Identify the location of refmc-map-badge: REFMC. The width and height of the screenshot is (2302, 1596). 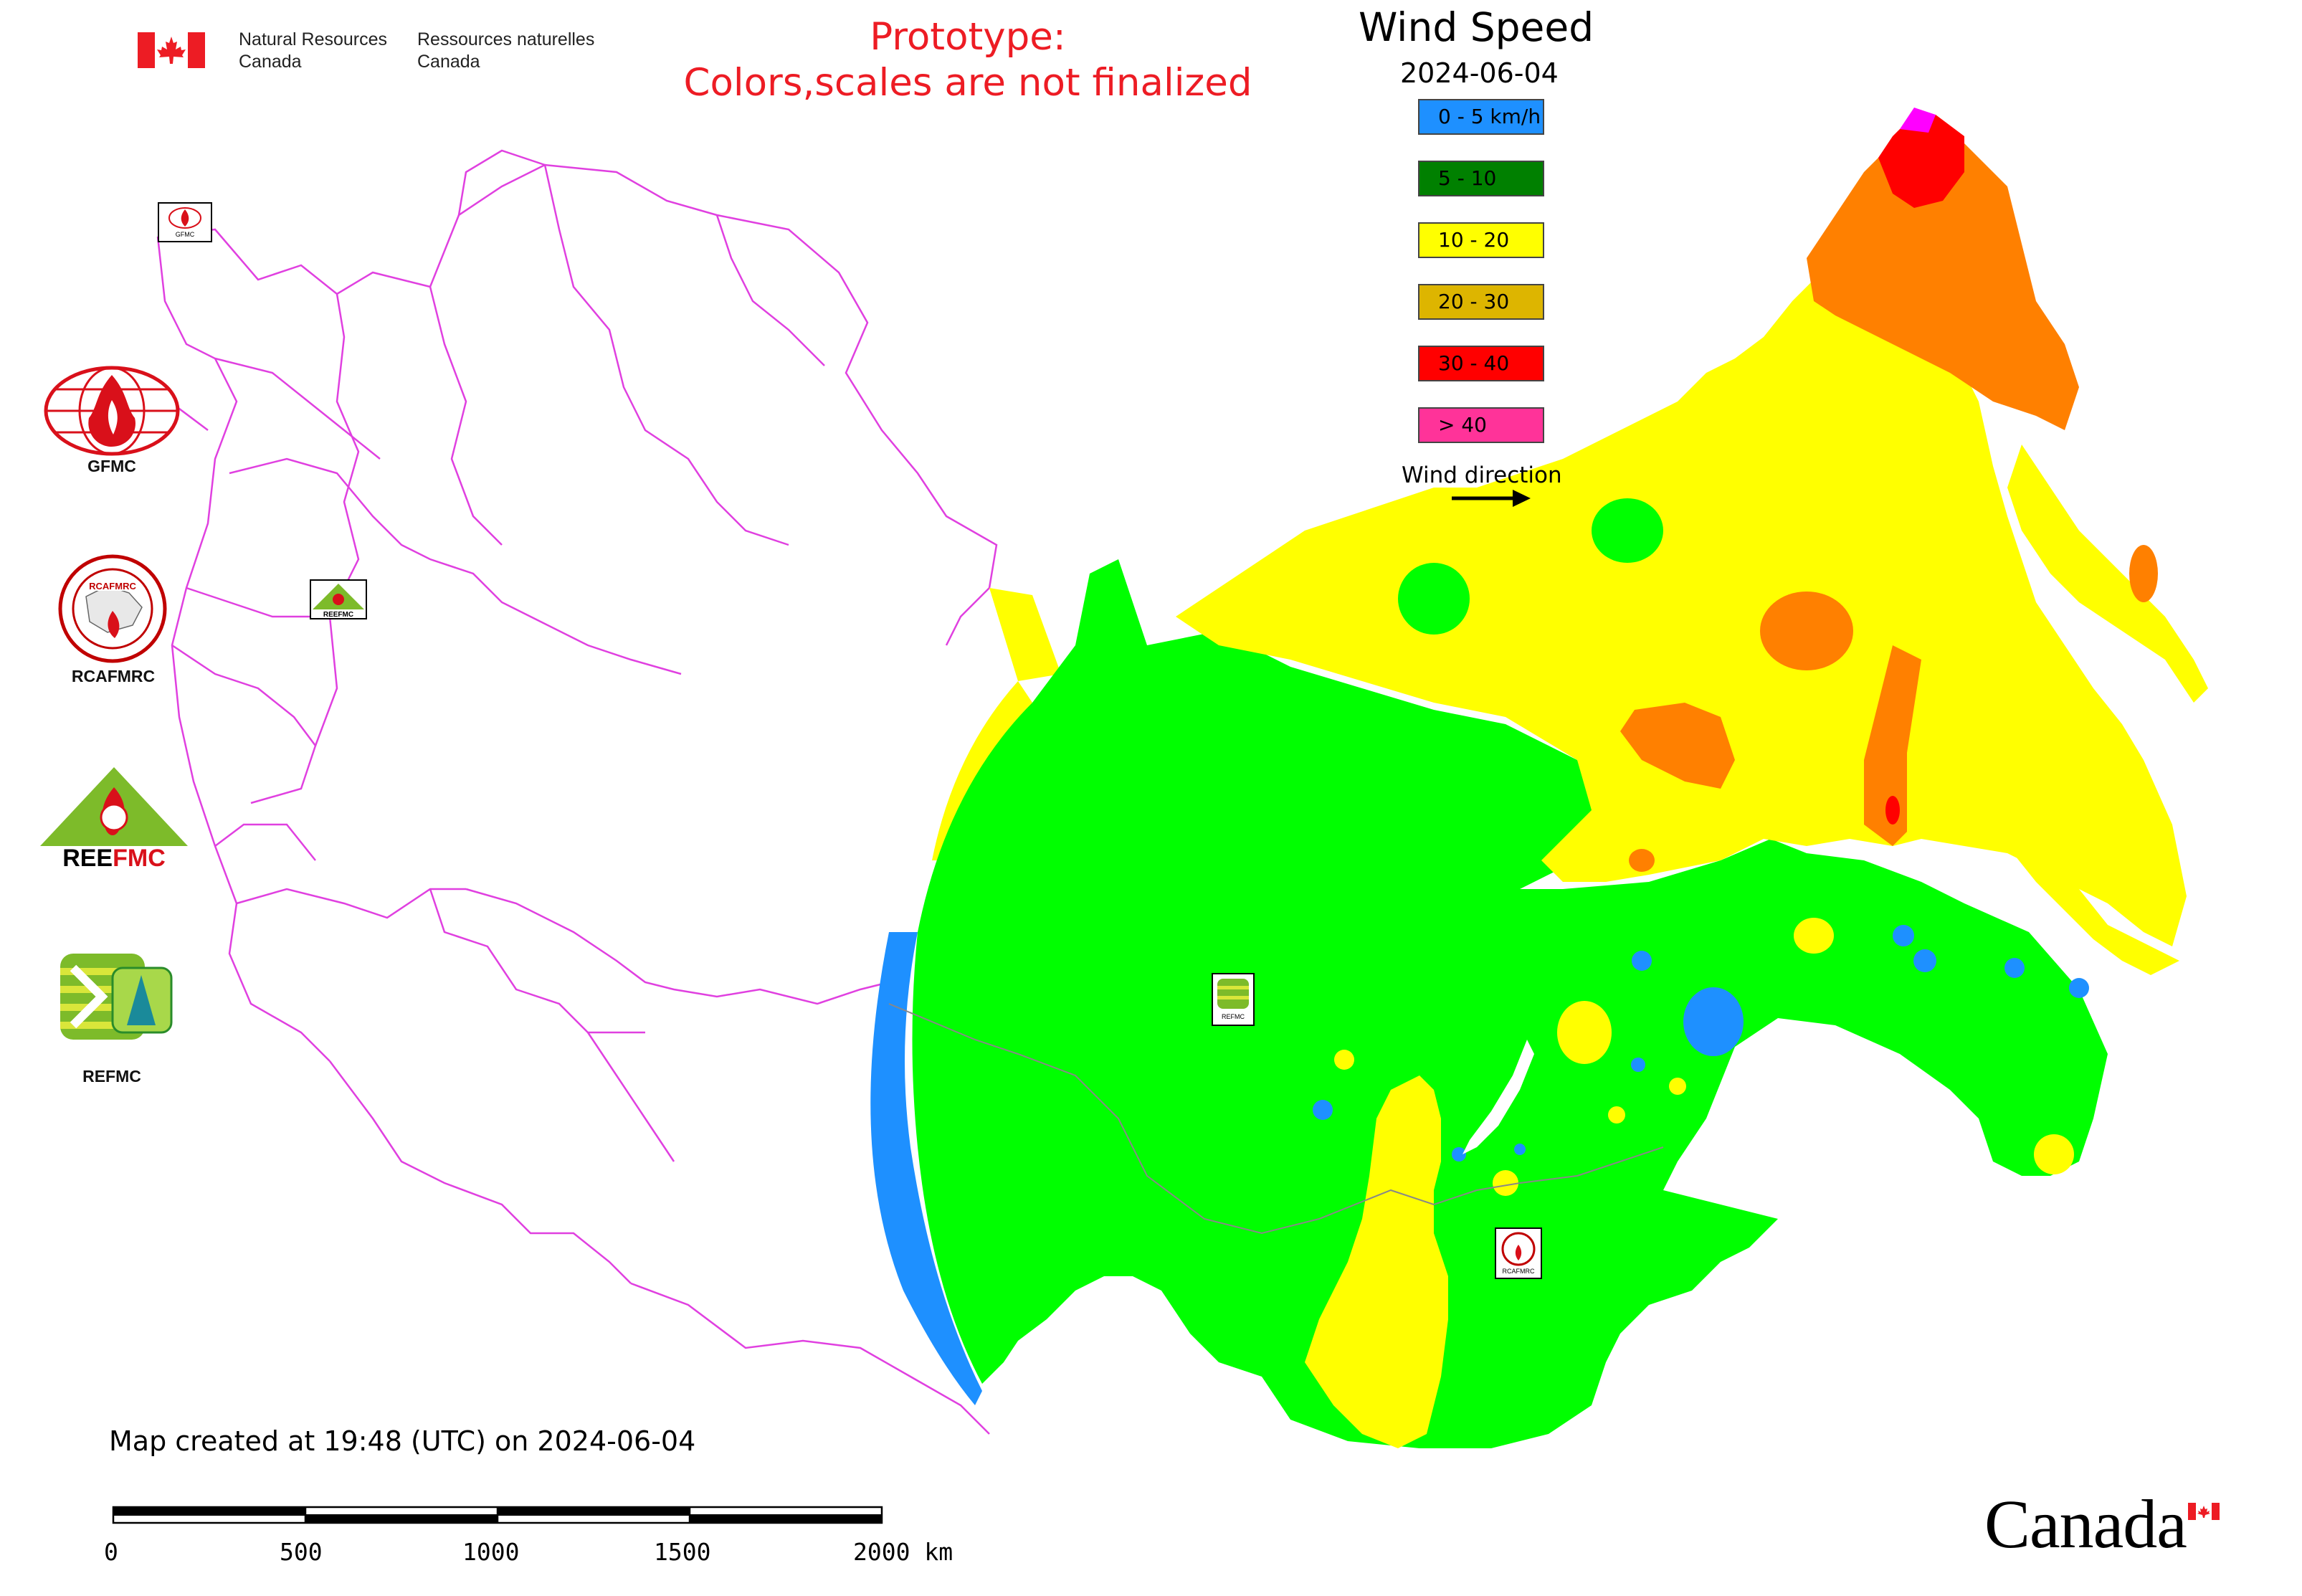
(1234, 999).